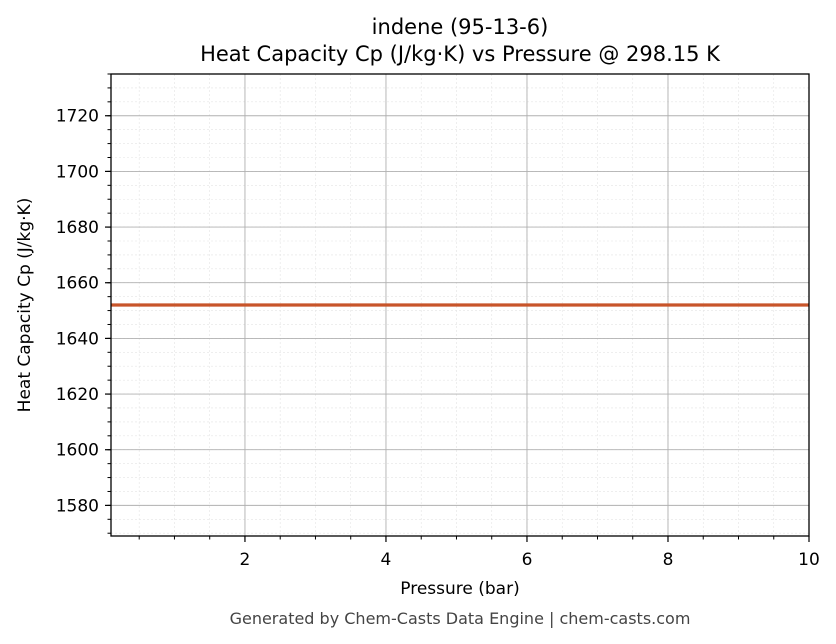  What do you see at coordinates (459, 589) in the screenshot?
I see `x-axis-label: Pressure (bar)` at bounding box center [459, 589].